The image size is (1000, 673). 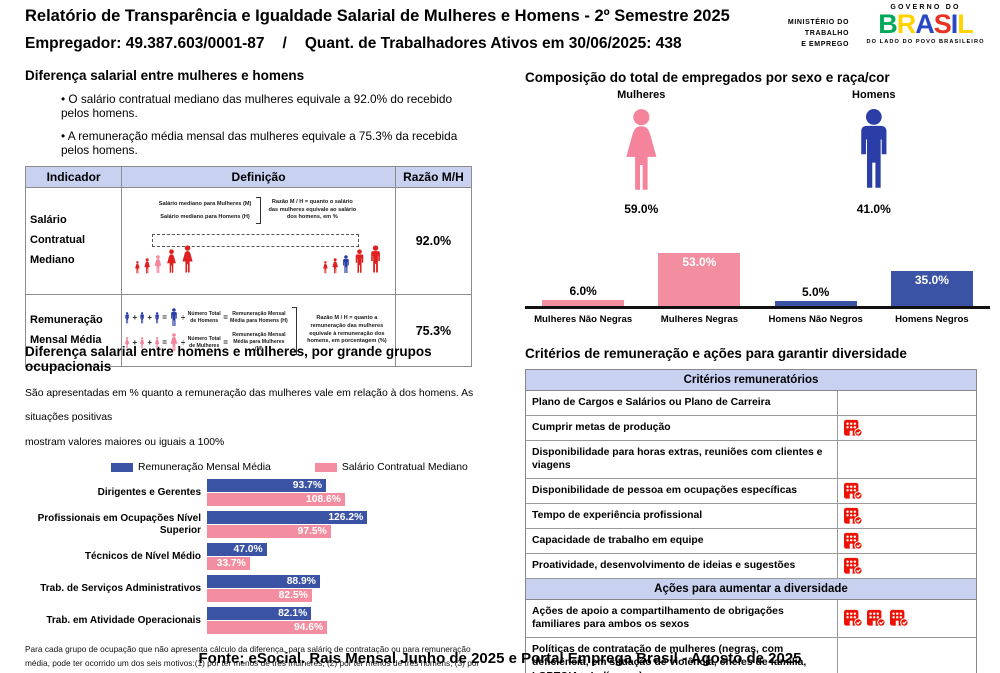 I want to click on indicator-name: Remuneração Mensal Média, so click(x=73, y=330).